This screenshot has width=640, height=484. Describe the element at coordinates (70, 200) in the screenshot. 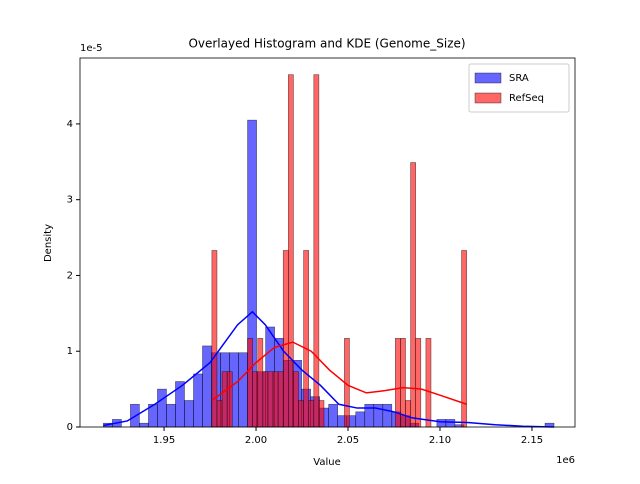

I see `y-tick-label: 3` at that location.